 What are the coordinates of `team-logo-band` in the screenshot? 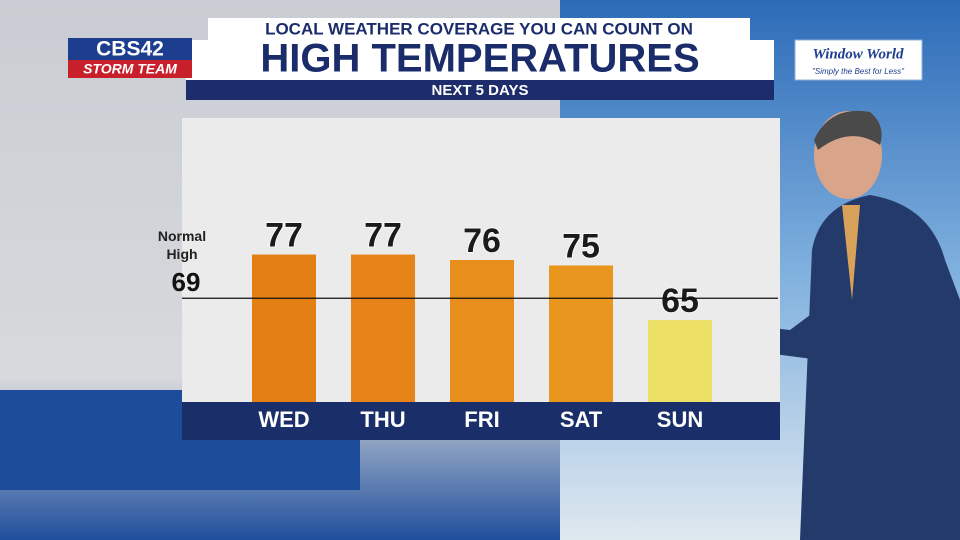 It's located at (130, 69).